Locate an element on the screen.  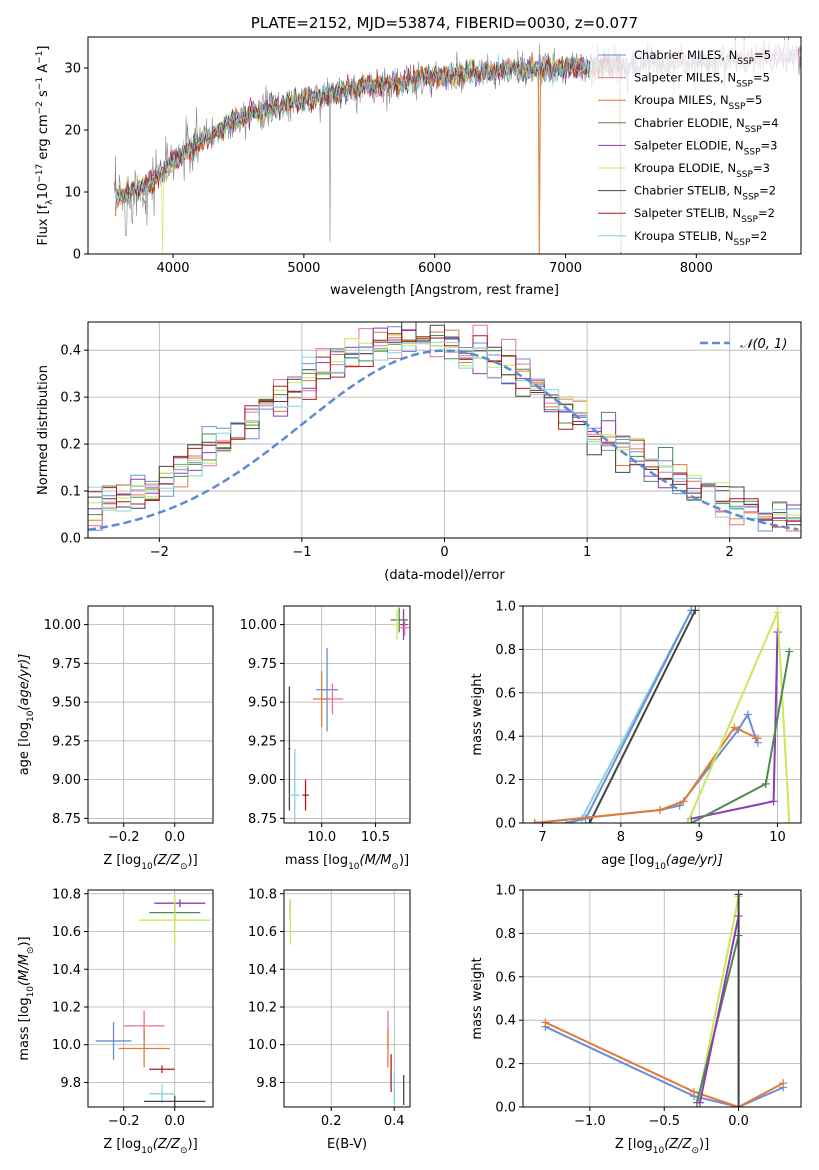
spectrum-ytick-label: 0 is located at coordinates (77, 255).